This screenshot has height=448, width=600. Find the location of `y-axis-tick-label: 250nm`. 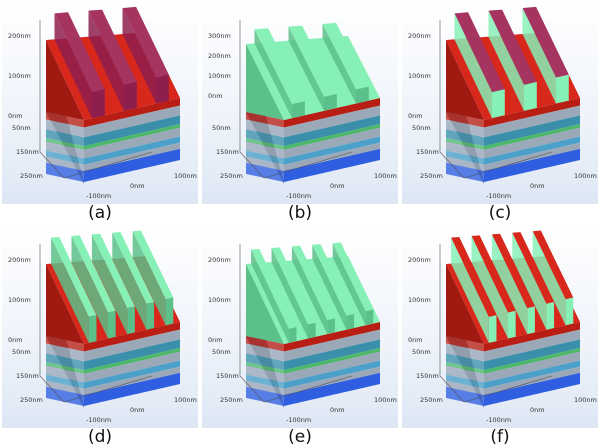

y-axis-tick-label: 250nm is located at coordinates (431, 400).